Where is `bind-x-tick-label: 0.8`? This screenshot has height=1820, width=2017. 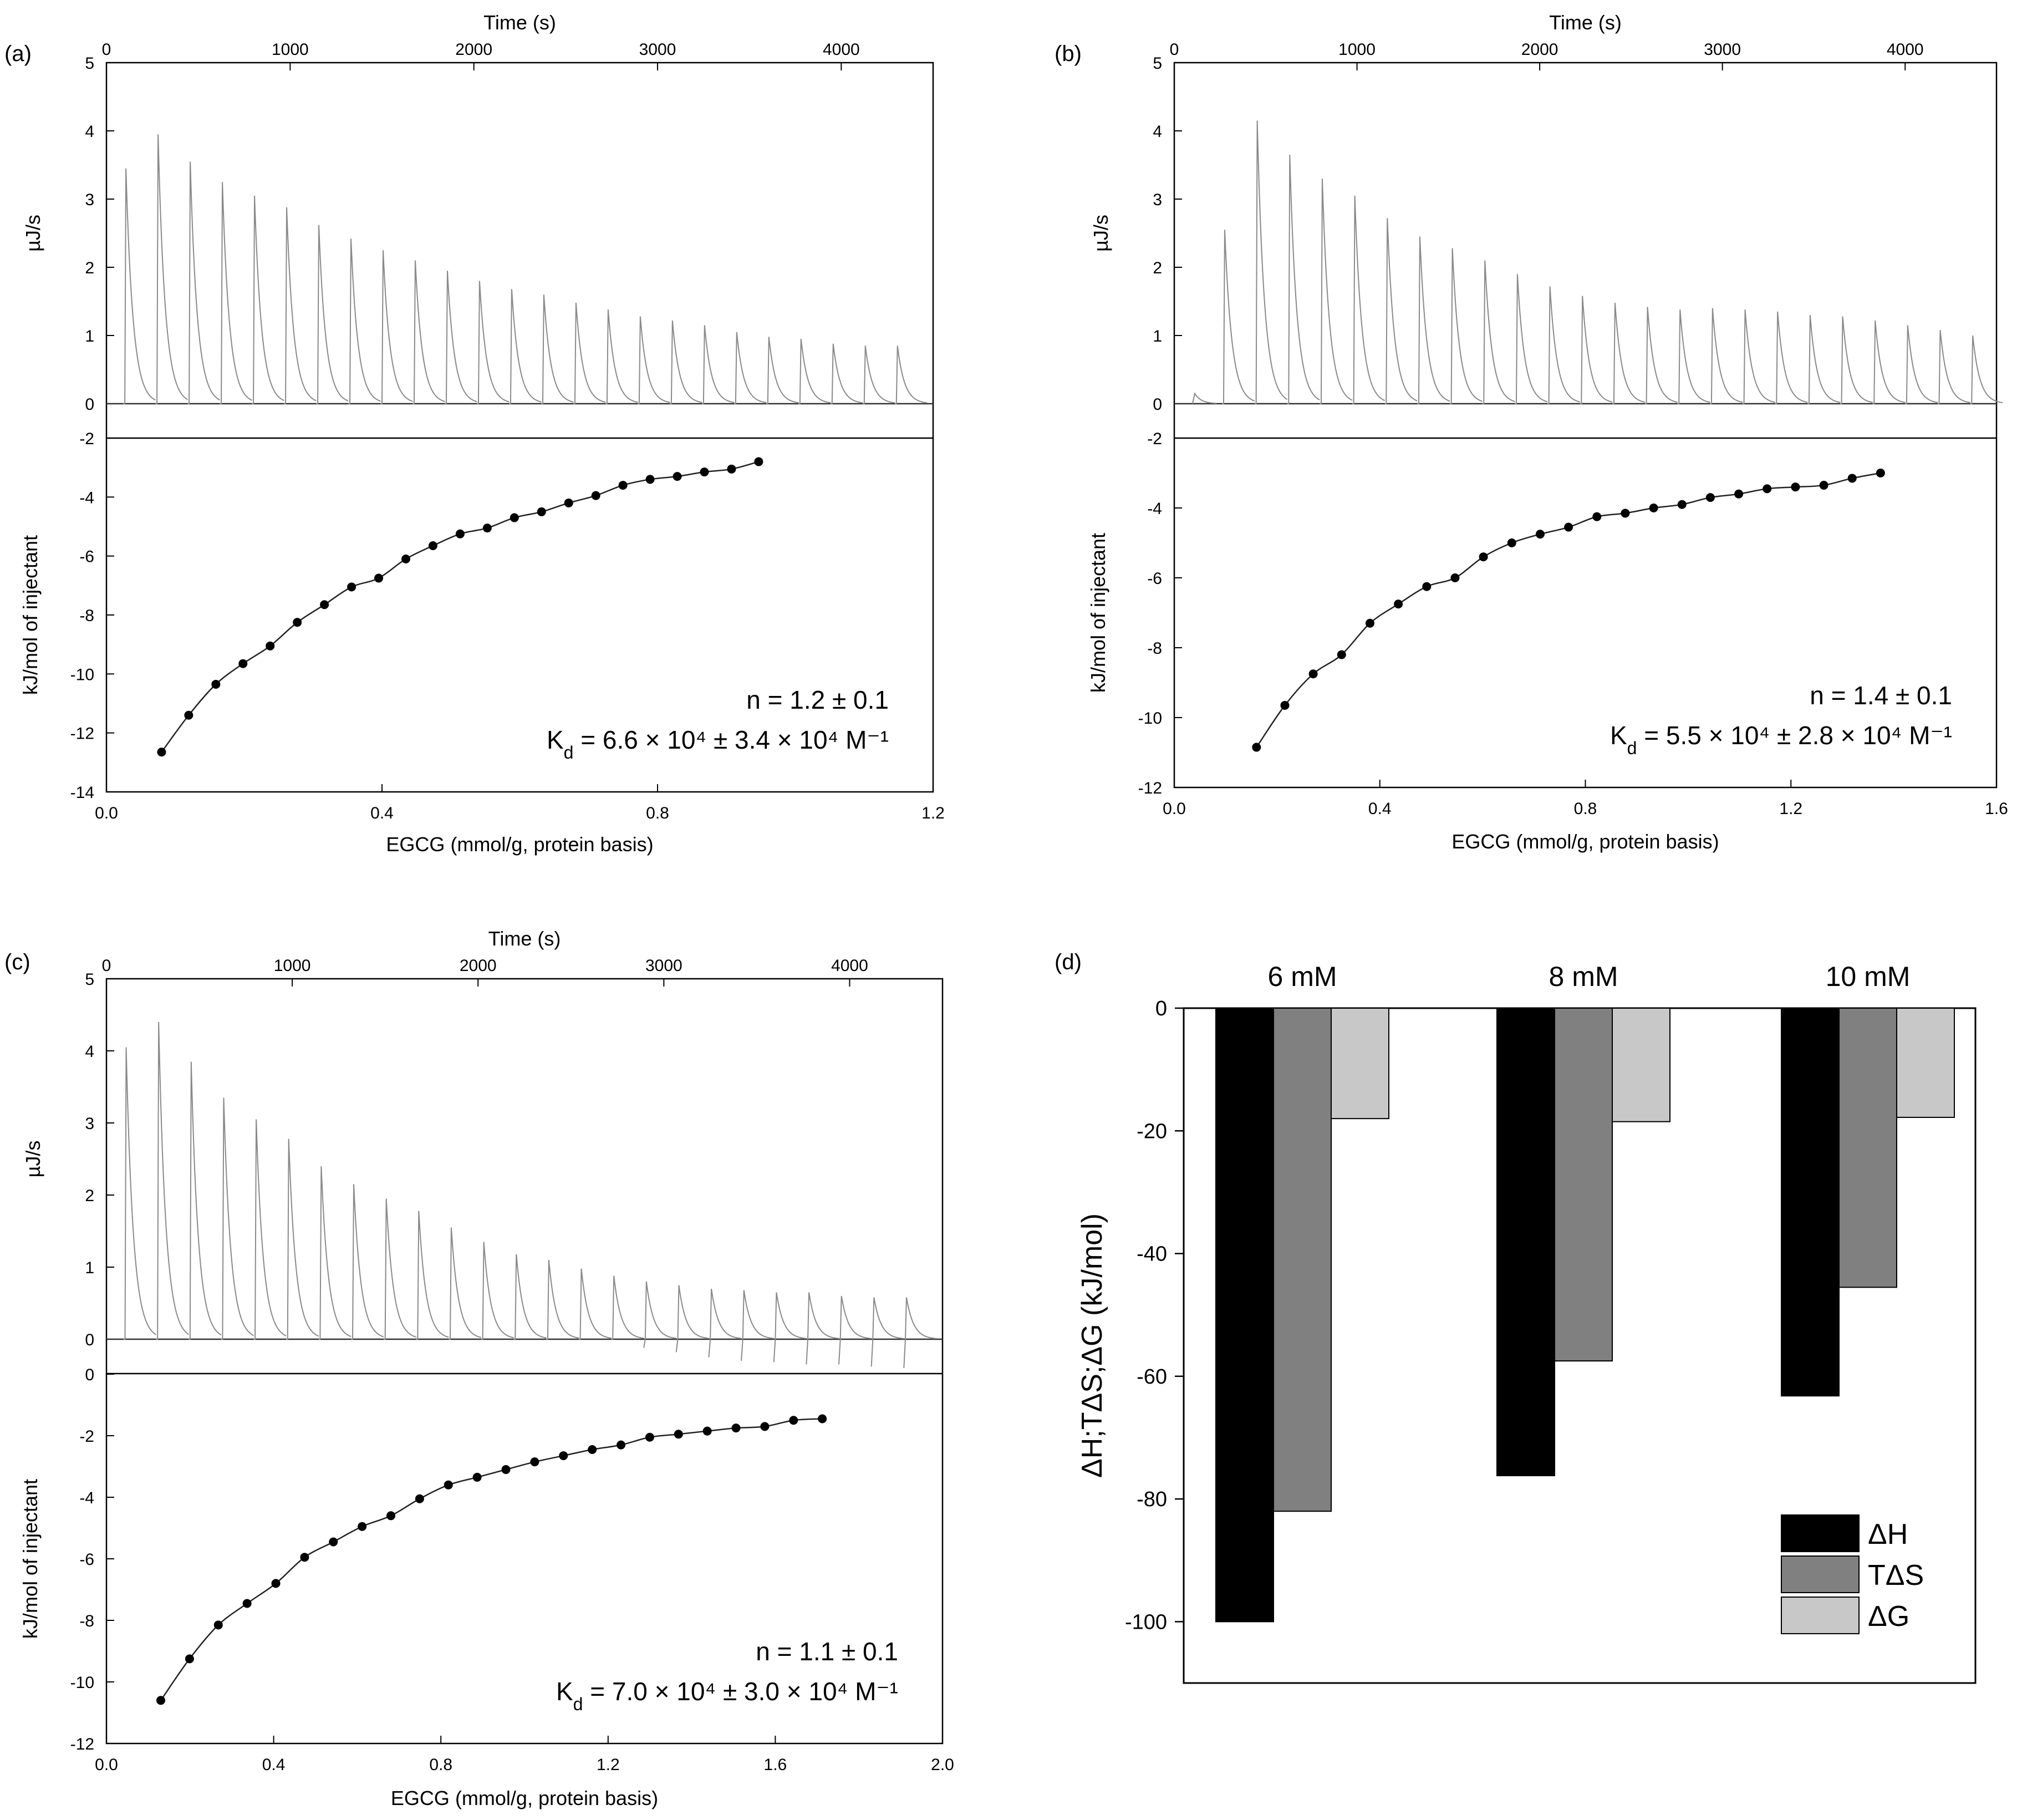
bind-x-tick-label: 0.8 is located at coordinates (440, 1765).